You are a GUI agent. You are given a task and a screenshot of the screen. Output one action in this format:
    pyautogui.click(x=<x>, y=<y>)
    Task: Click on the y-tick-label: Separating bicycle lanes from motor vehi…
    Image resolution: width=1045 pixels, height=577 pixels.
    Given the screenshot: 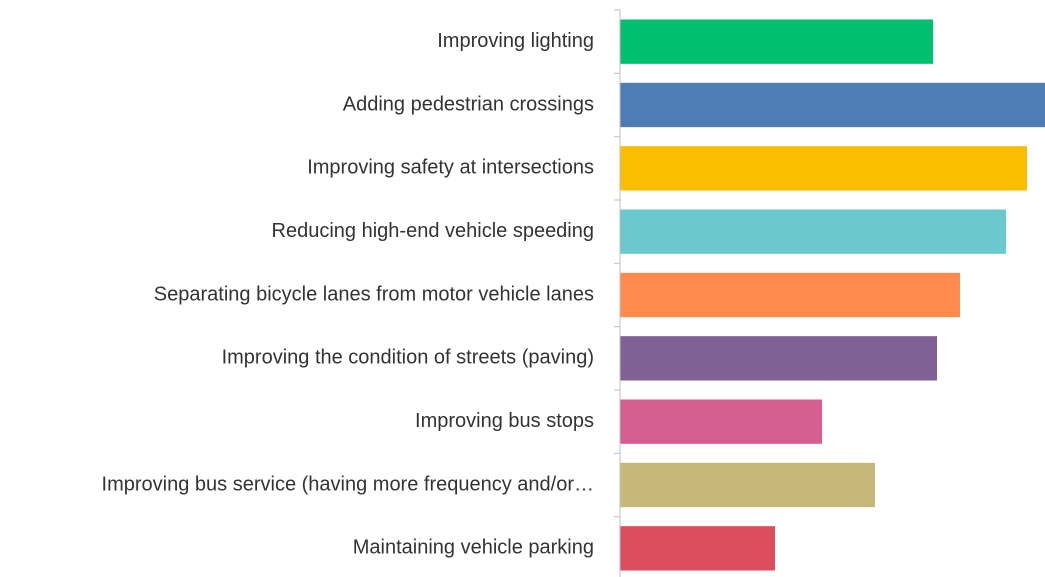 What is the action you would take?
    pyautogui.click(x=374, y=294)
    